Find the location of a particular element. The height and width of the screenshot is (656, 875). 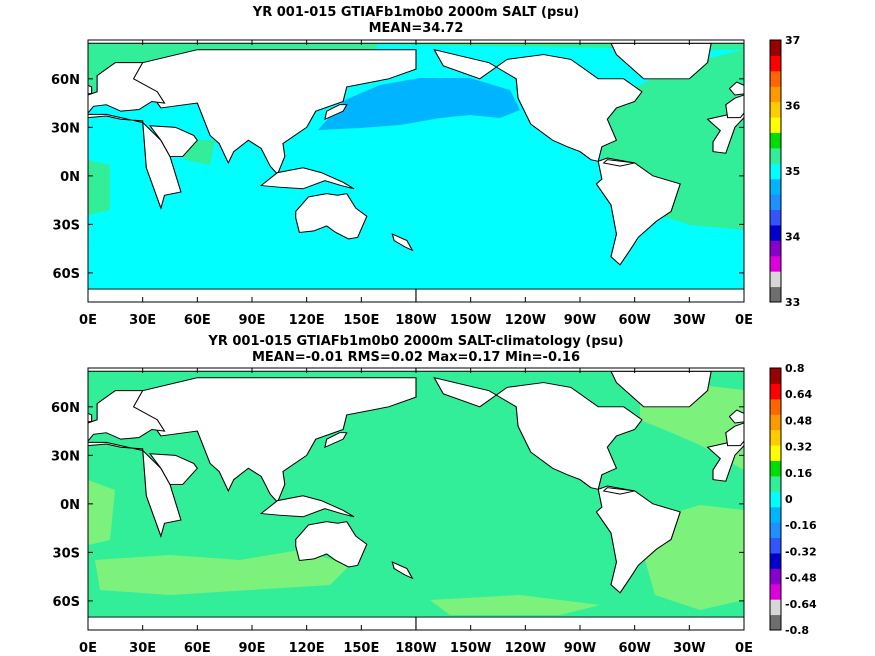

chart-subtitle: MEAN=-0.01 RMS=0.02 Max=0.17 Min=-0.16 is located at coordinates (416, 357).